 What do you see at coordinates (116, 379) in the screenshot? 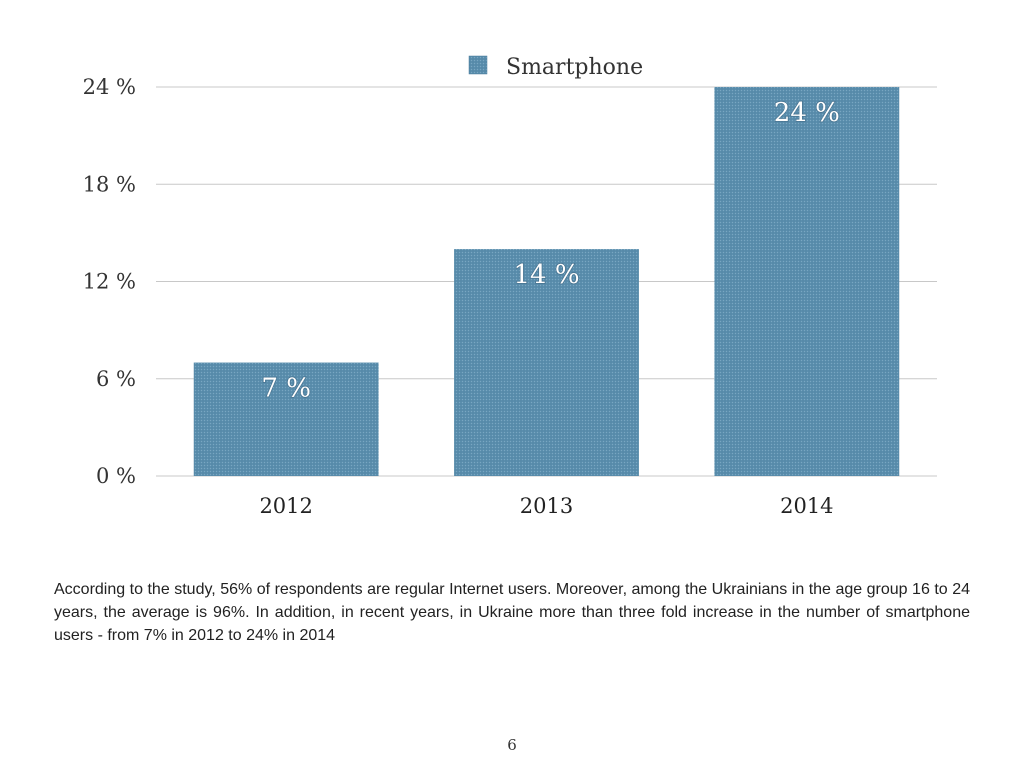
I see `y-tick-label: 6 %` at bounding box center [116, 379].